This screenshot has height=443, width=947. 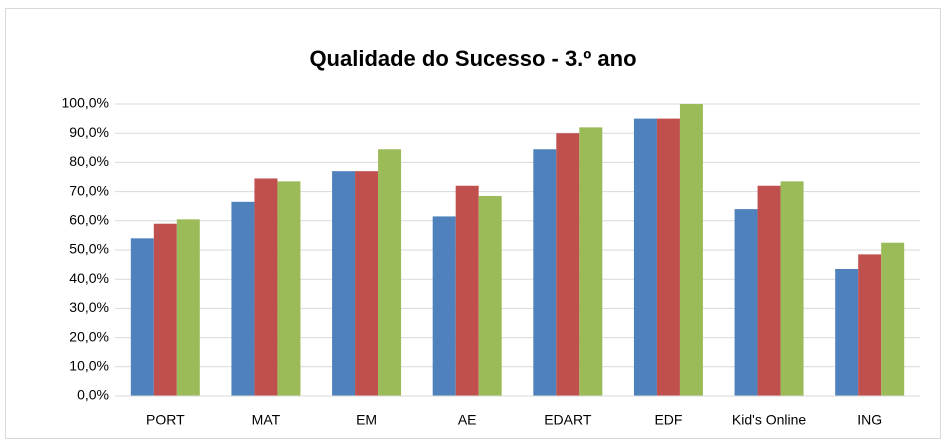 I want to click on y-tick-label: 30,0%, so click(x=89, y=307).